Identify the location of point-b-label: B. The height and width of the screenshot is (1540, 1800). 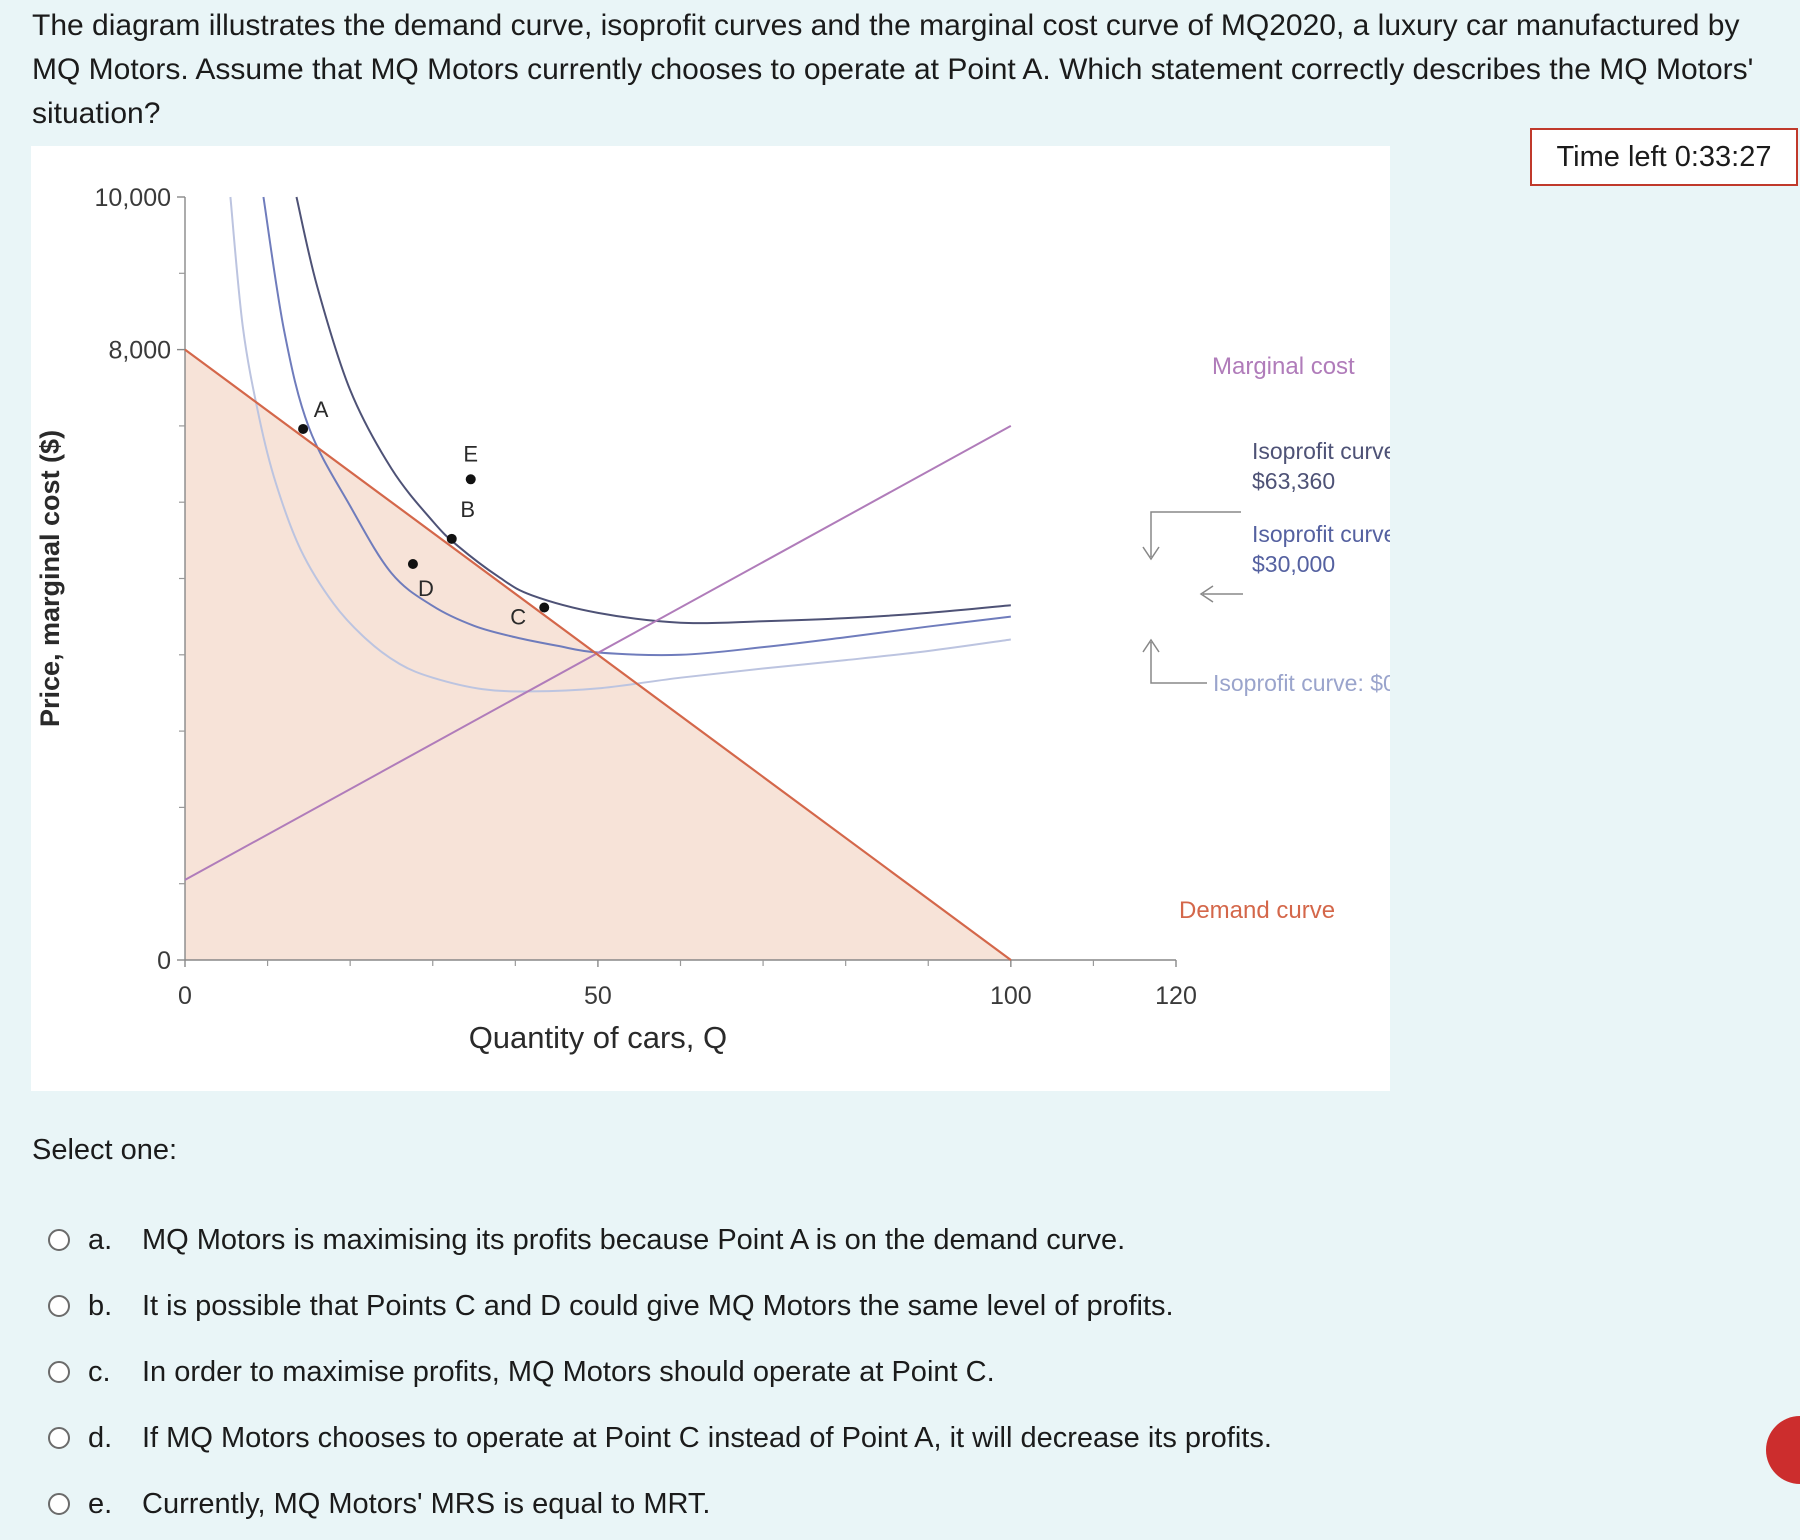
(467, 509).